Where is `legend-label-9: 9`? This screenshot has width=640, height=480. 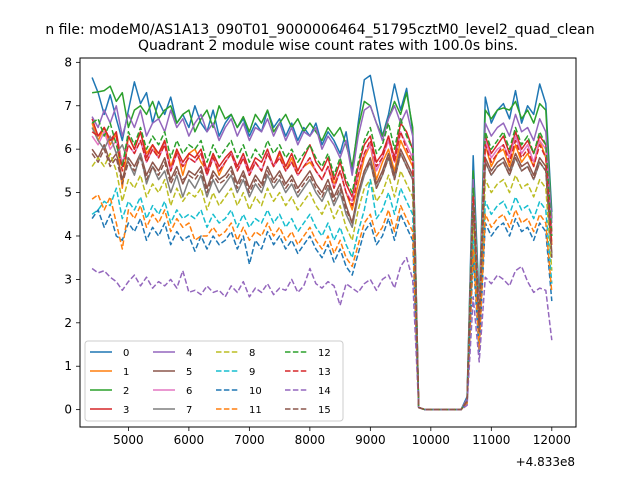
legend-label-9: 9 is located at coordinates (252, 372).